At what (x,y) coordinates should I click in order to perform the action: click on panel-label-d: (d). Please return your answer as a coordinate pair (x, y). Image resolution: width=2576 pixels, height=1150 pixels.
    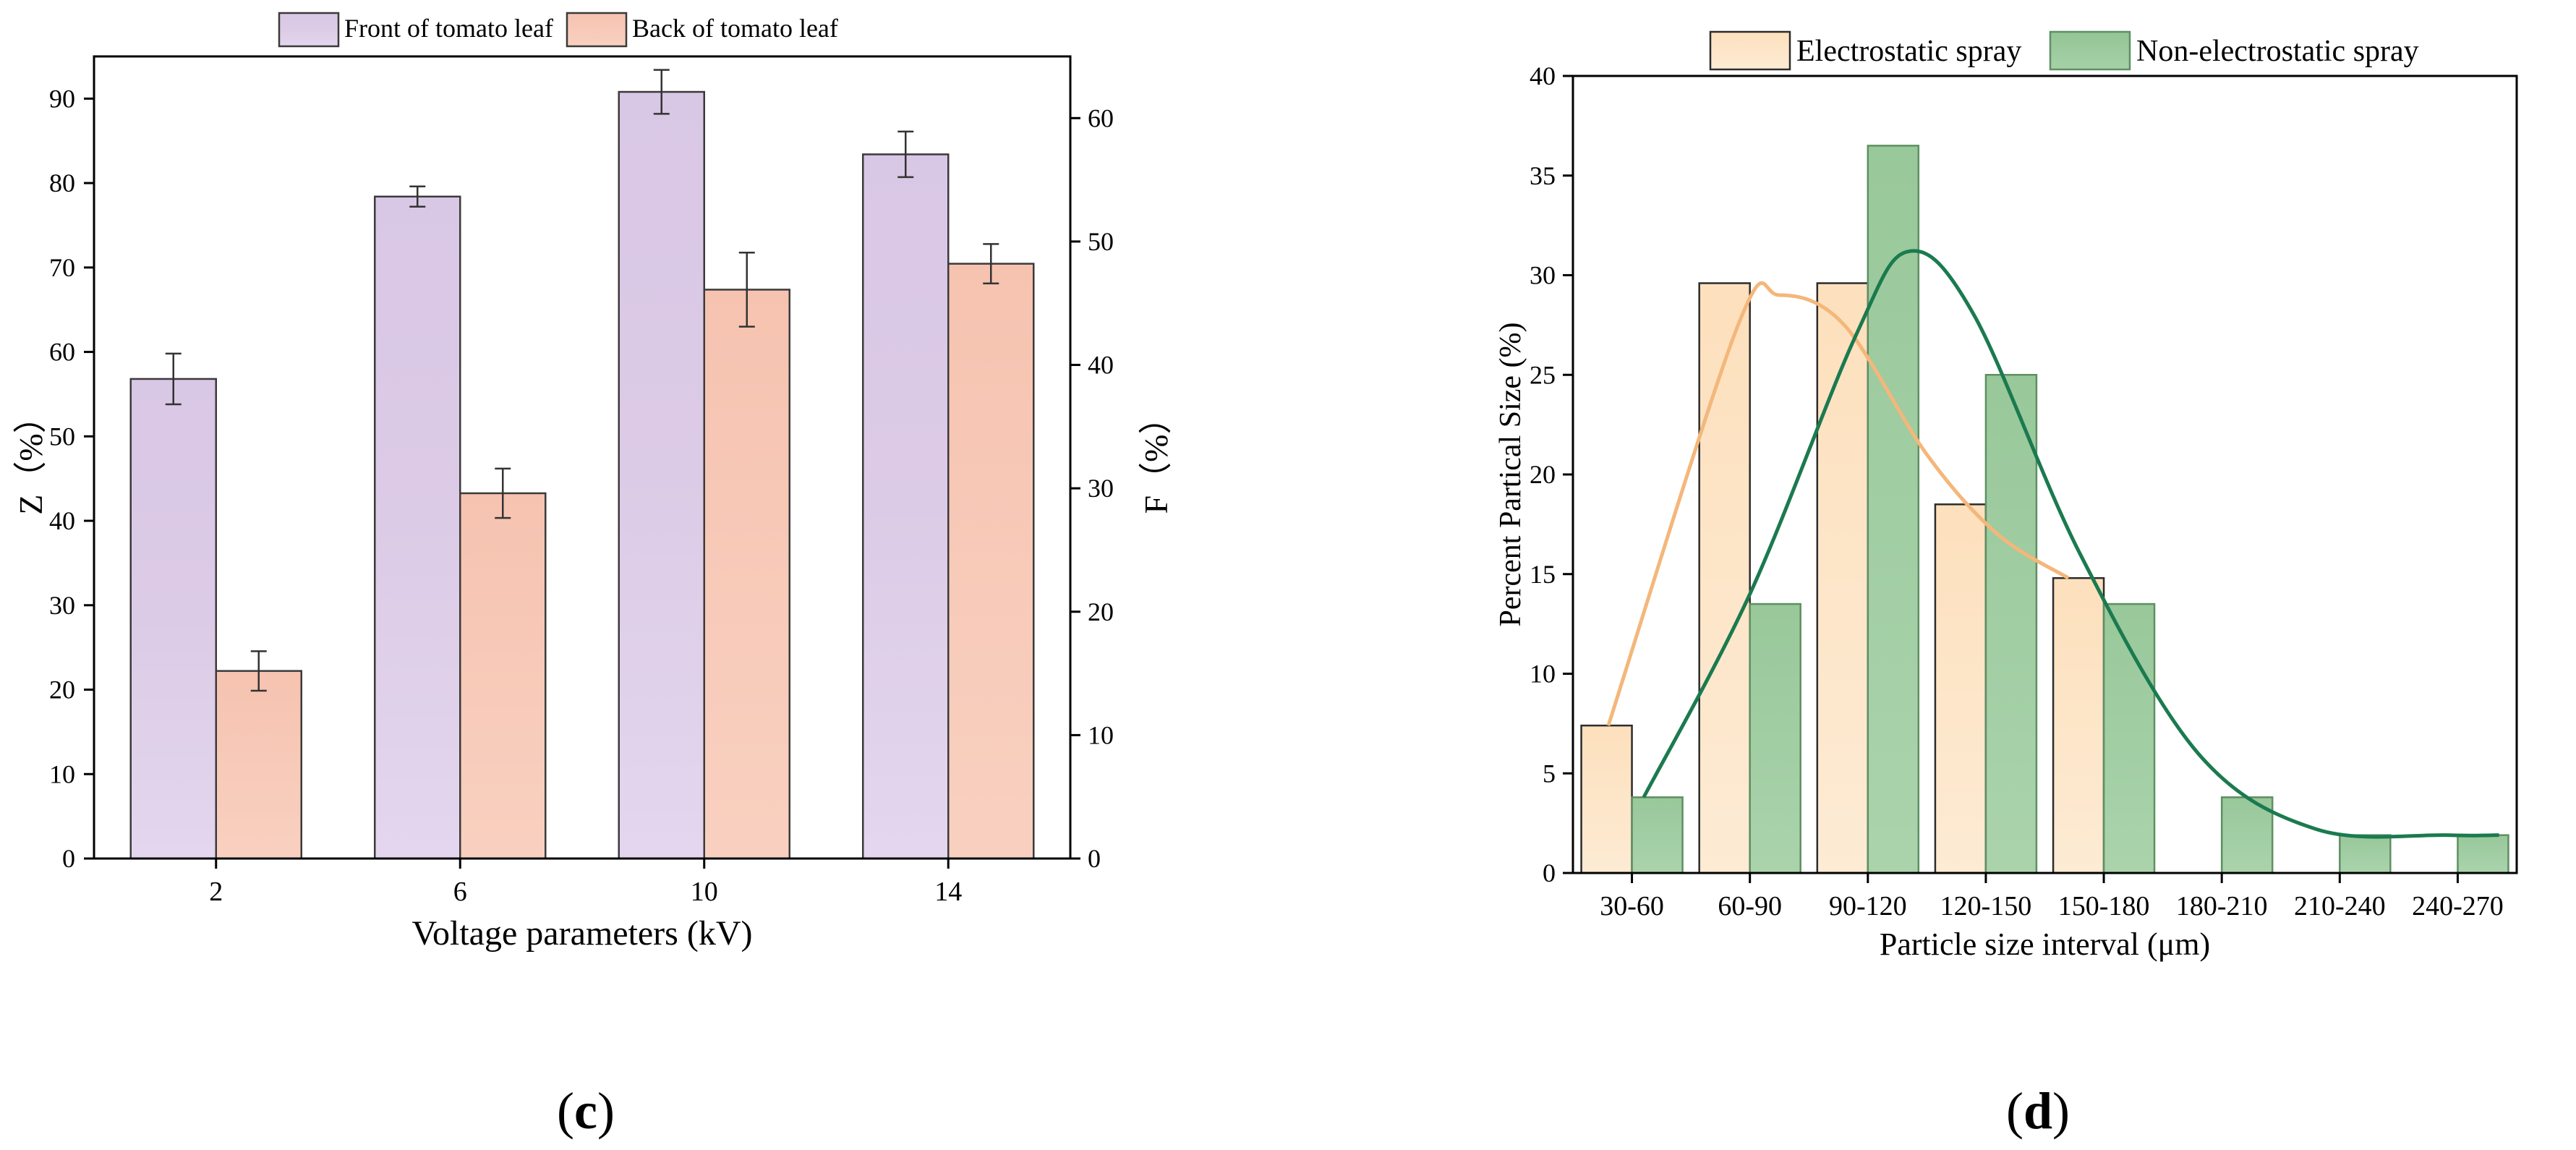
    Looking at the image, I should click on (2038, 1111).